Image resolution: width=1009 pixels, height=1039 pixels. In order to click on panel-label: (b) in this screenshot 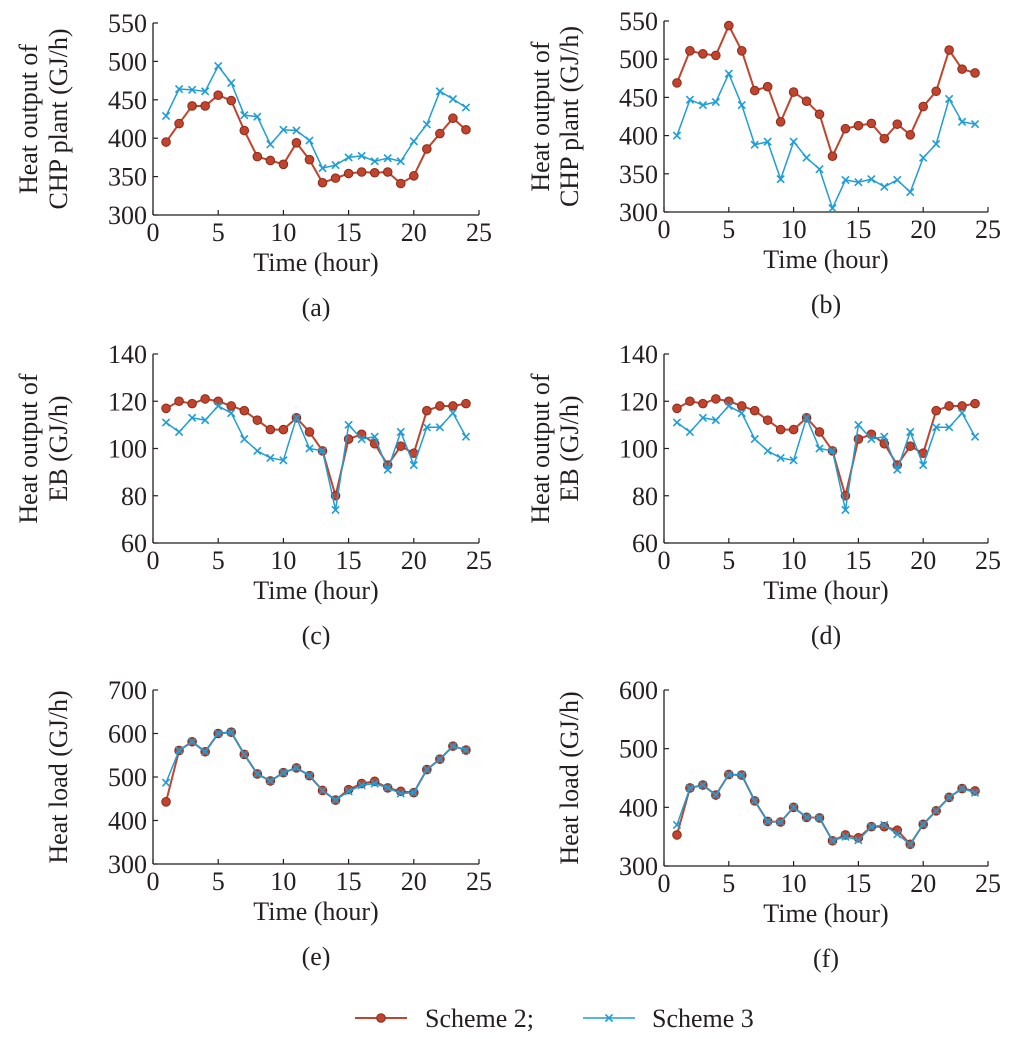, I will do `click(826, 304)`.